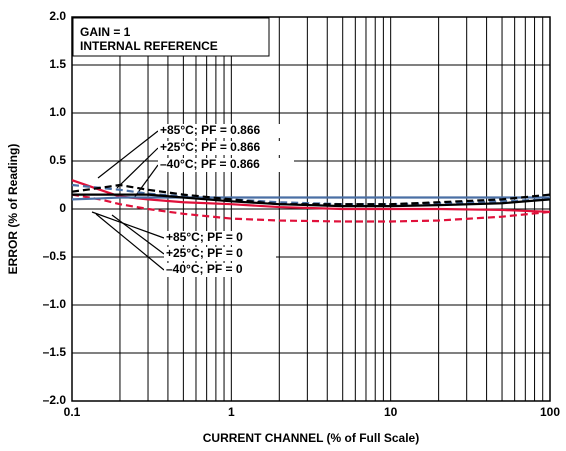 Image resolution: width=566 pixels, height=451 pixels. I want to click on x-tick-label: 100, so click(550, 412).